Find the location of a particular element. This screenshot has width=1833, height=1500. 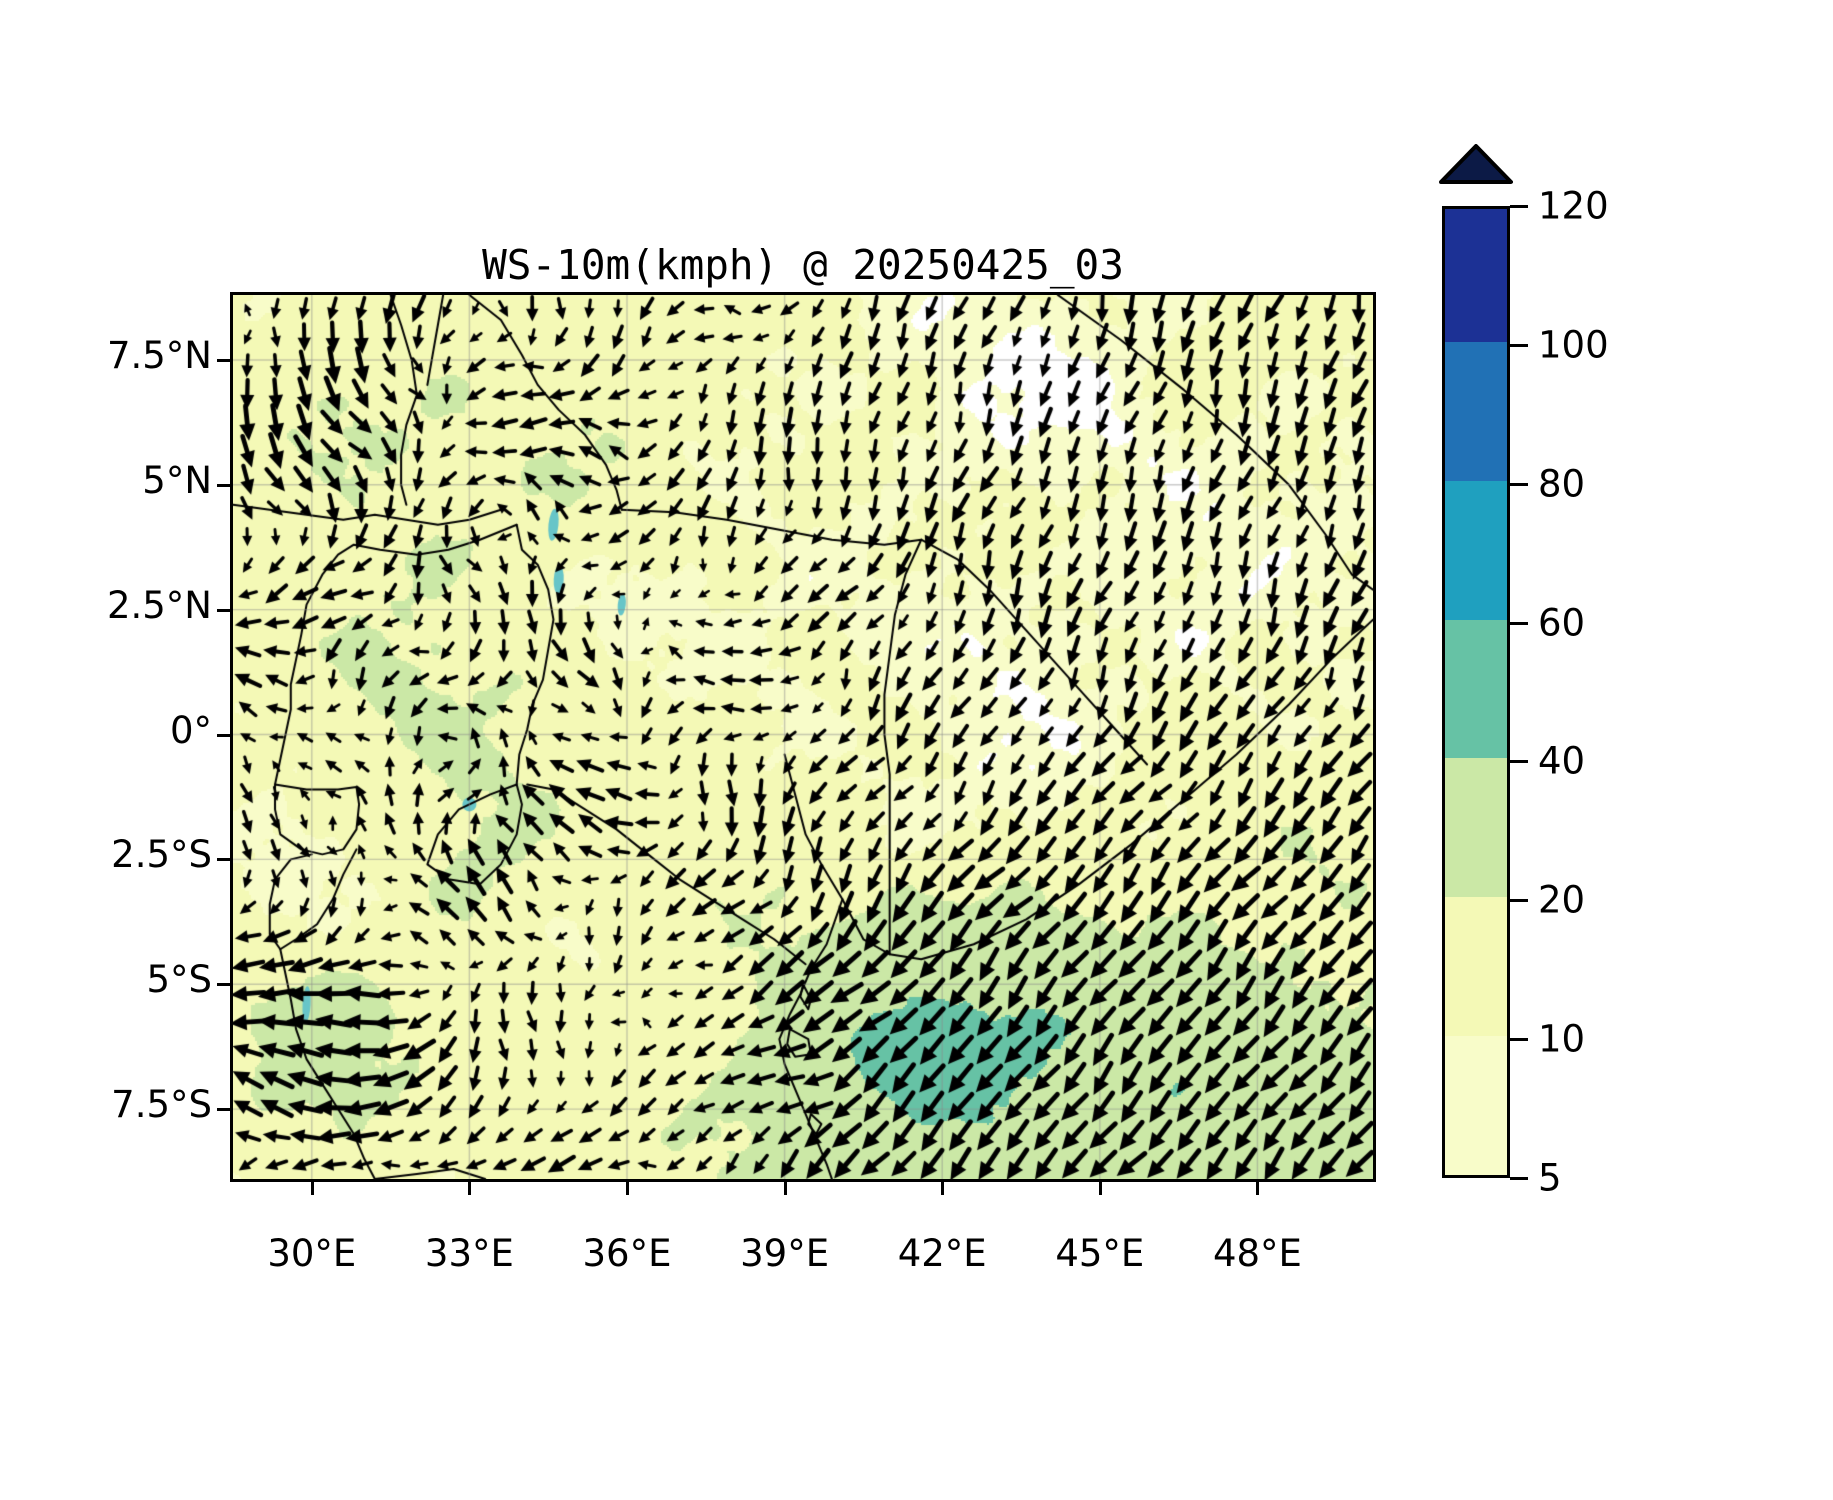

chart-title-line-1: WS-10m(kmph) @ 20250425_03 is located at coordinates (803, 265).